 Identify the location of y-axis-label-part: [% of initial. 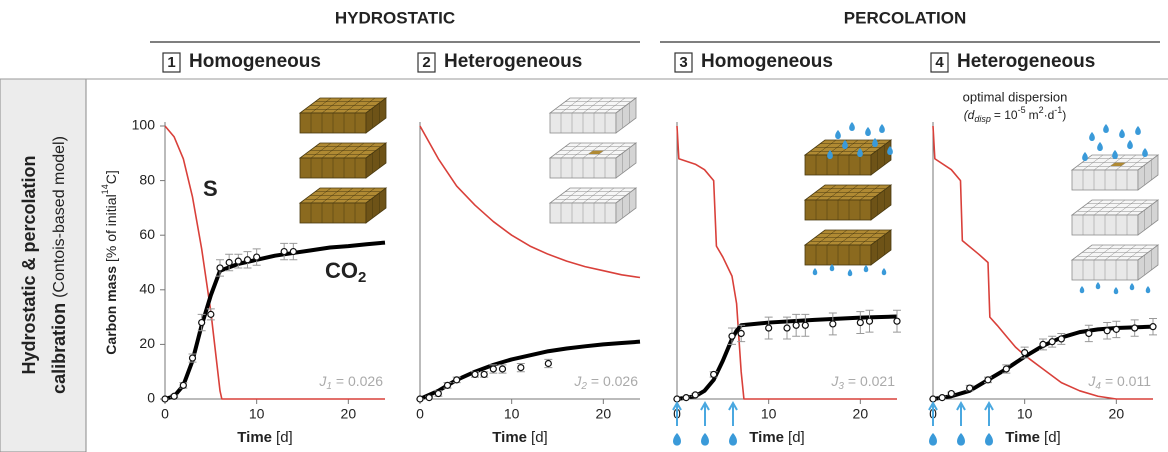
(111, 228).